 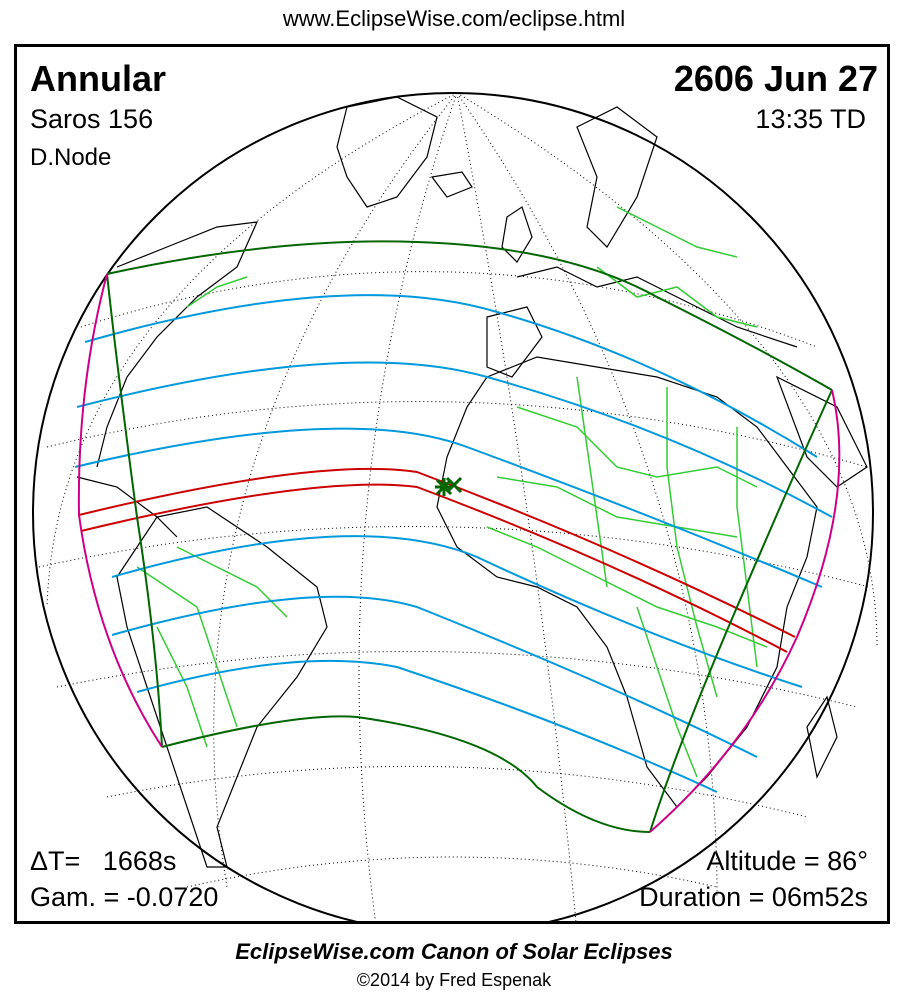 What do you see at coordinates (437, 560) in the screenshot?
I see `central-path` at bounding box center [437, 560].